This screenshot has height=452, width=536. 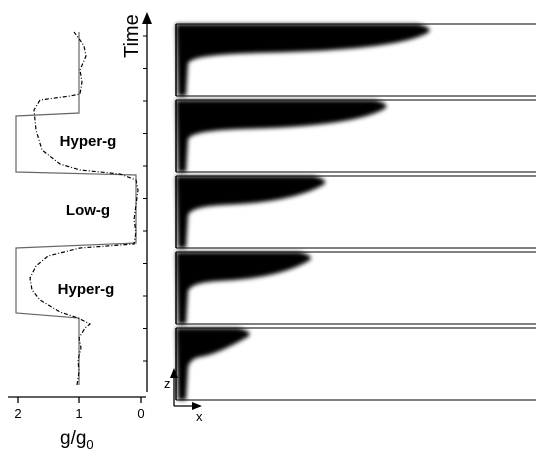 I want to click on g-tick-label: 0, so click(x=140, y=413).